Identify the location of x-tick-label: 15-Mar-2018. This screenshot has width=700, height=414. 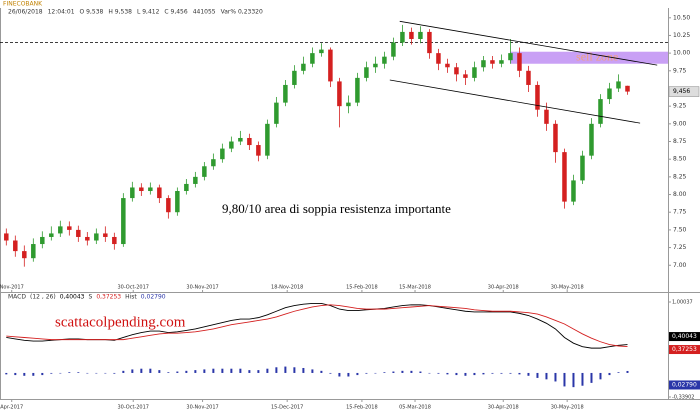
(415, 288).